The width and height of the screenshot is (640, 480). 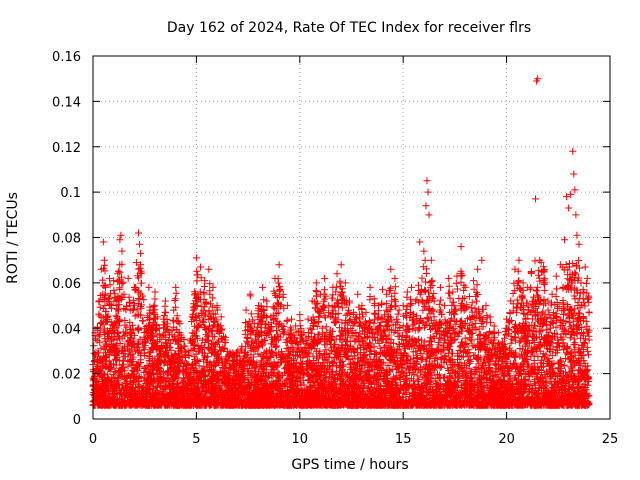 What do you see at coordinates (610, 439) in the screenshot?
I see `x-tick-label: 25` at bounding box center [610, 439].